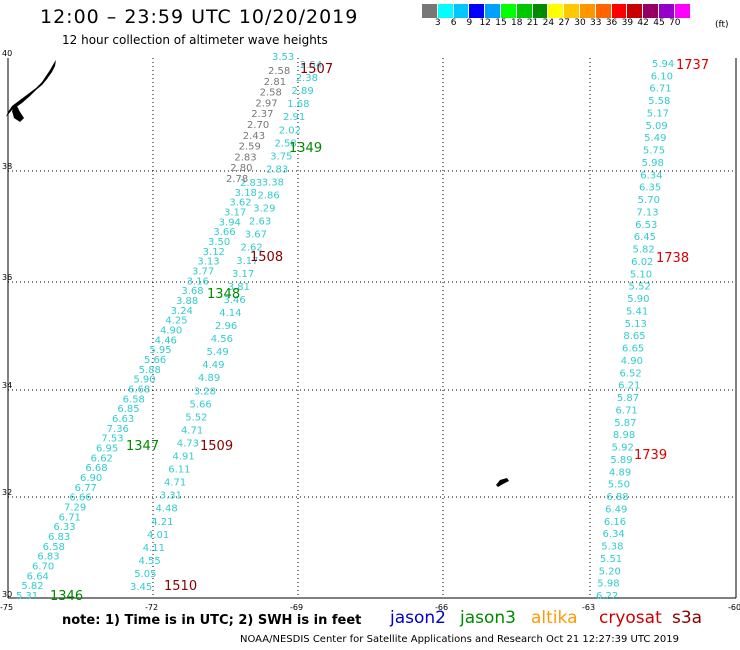  What do you see at coordinates (144, 380) in the screenshot?
I see `wave-height-value: 5.90` at bounding box center [144, 380].